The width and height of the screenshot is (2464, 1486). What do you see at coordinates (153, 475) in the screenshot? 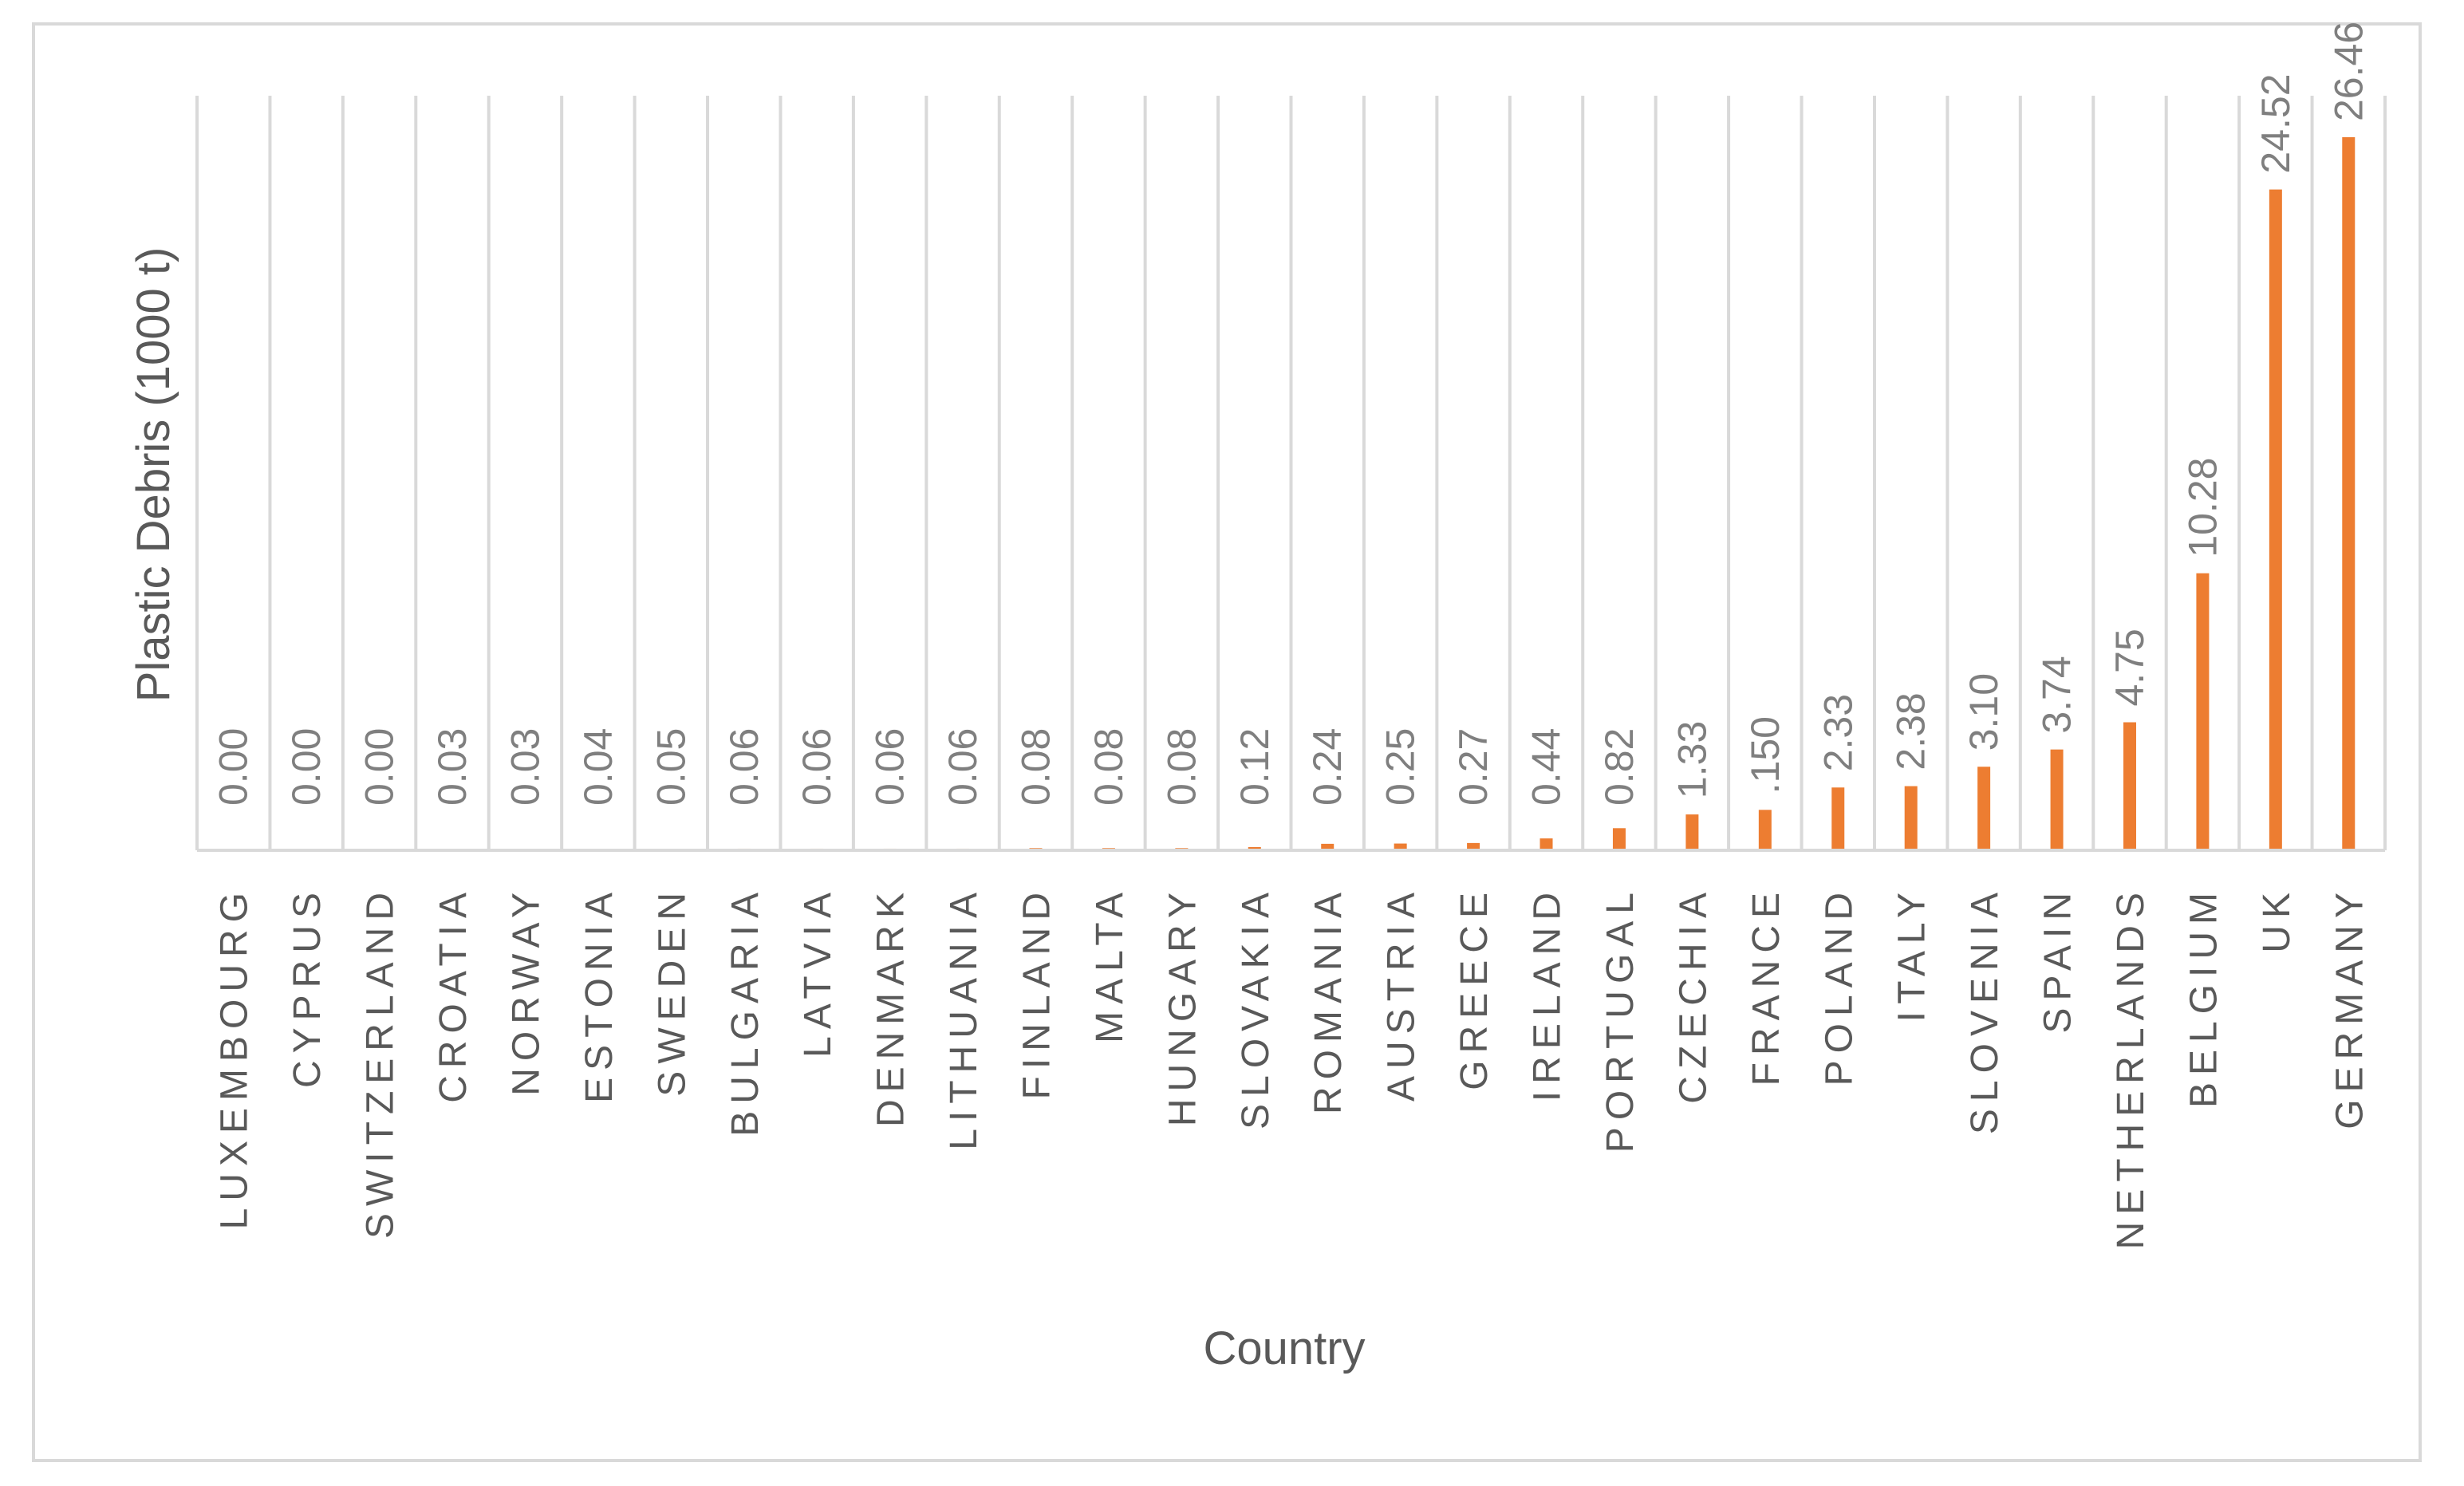
I see `y-axis-title: Plastic Debris (1000 t)` at bounding box center [153, 475].